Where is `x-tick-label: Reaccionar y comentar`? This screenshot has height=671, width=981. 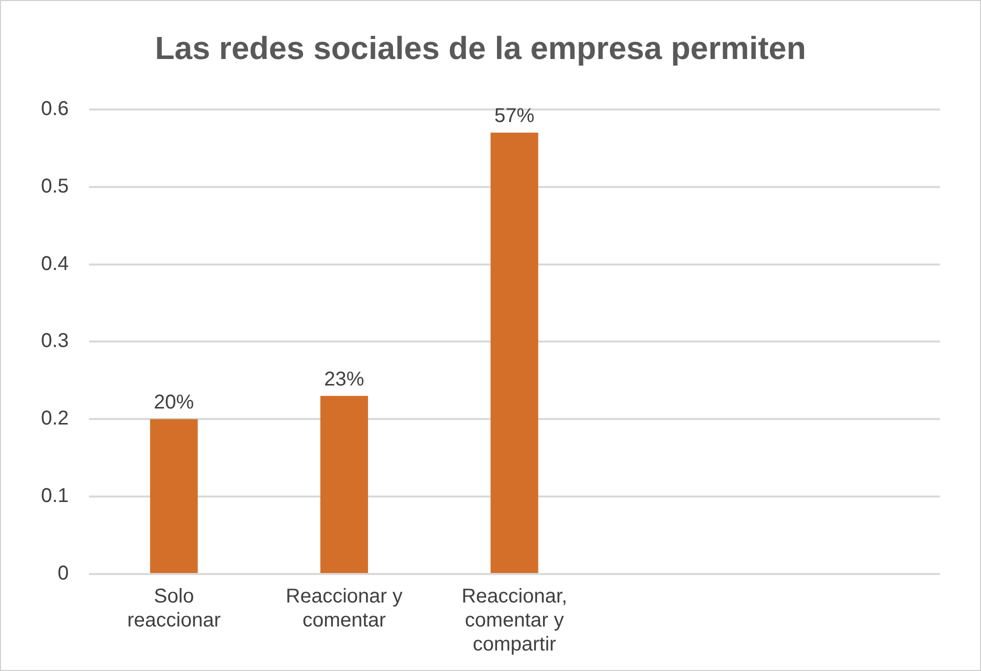
x-tick-label: Reaccionar y comentar is located at coordinates (344, 609).